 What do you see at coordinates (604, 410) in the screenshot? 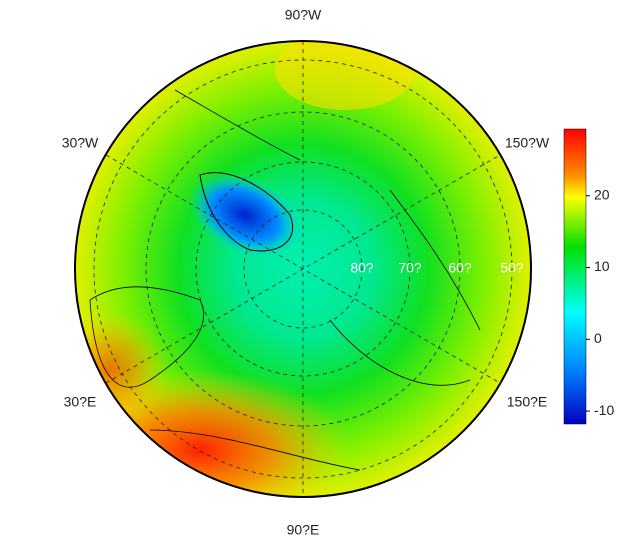
I see `tick-label: -10` at bounding box center [604, 410].